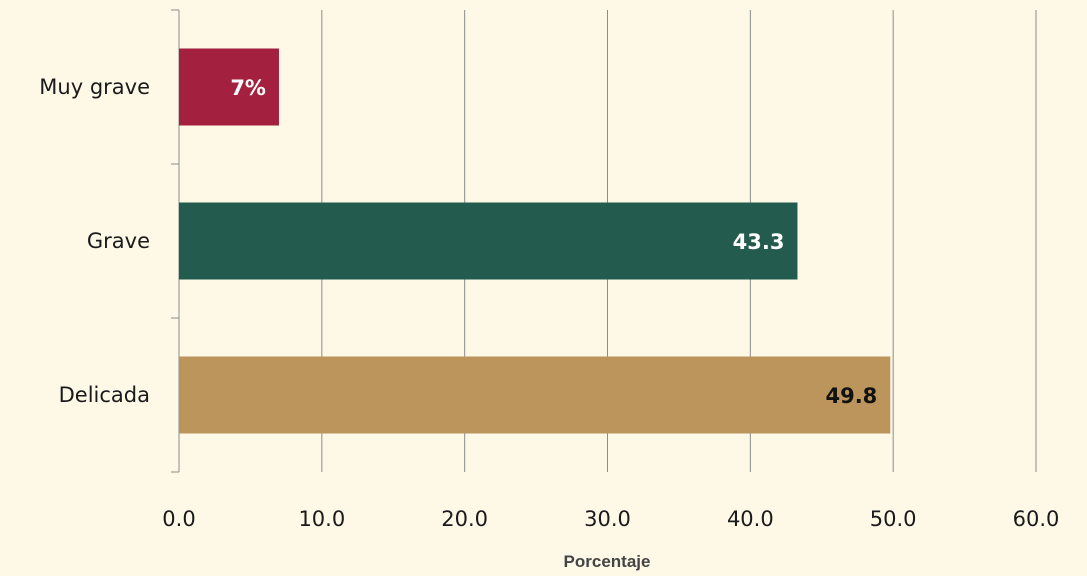 Image resolution: width=1087 pixels, height=576 pixels. What do you see at coordinates (1036, 519) in the screenshot?
I see `x-tick-label: 60.0` at bounding box center [1036, 519].